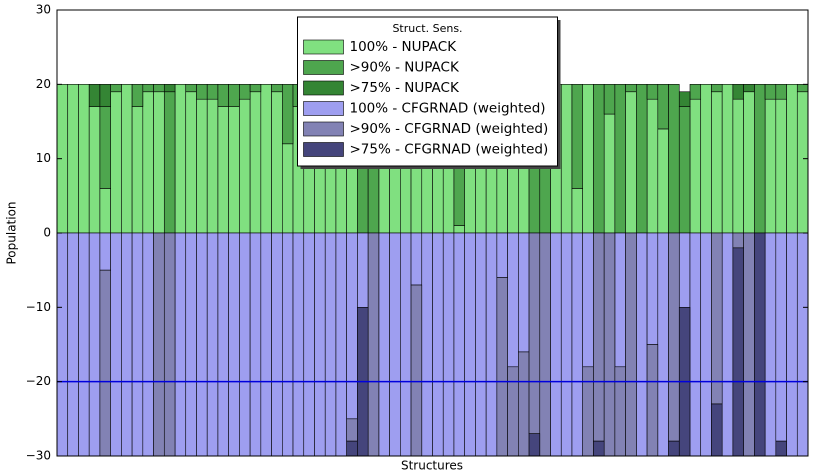 The image size is (814, 475). I want to click on x-axis-label: Structures, so click(432, 466).